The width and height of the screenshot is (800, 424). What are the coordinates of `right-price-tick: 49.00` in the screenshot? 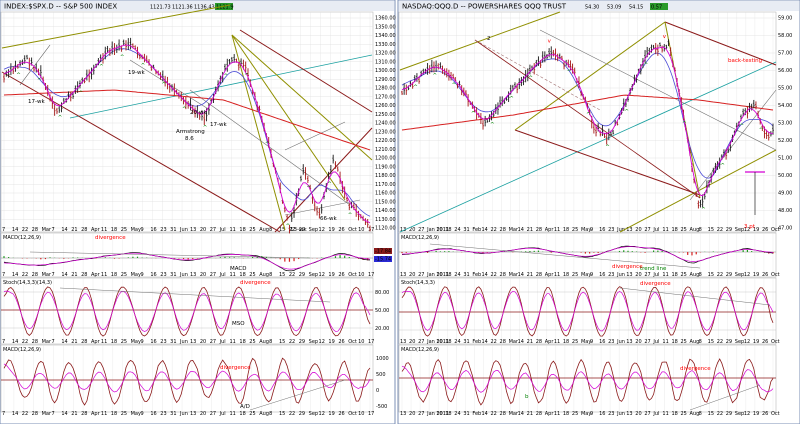 It's located at (785, 194).